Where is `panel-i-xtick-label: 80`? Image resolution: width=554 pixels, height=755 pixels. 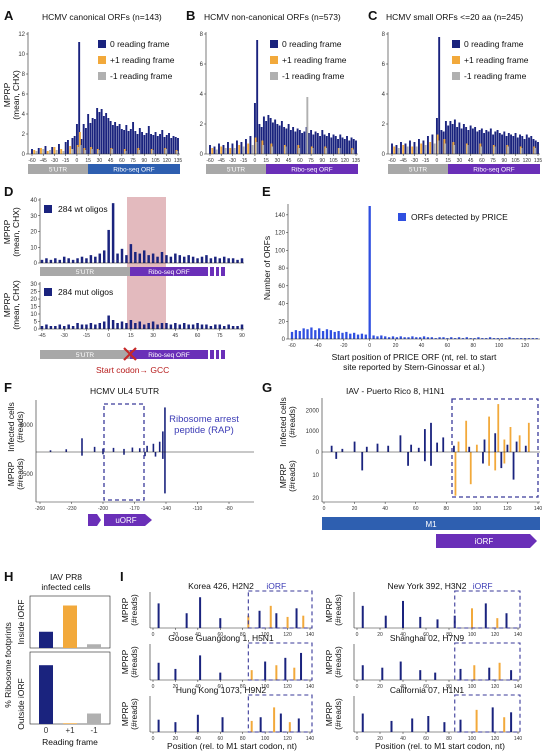 panel-i-xtick-label: 80 is located at coordinates (243, 635).